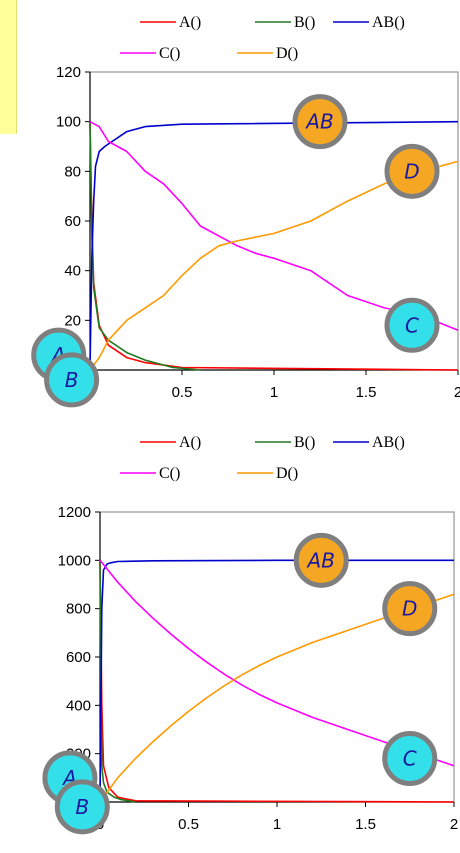 The image size is (460, 853). What do you see at coordinates (72, 221) in the screenshot?
I see `y-tick-label: 60` at bounding box center [72, 221].